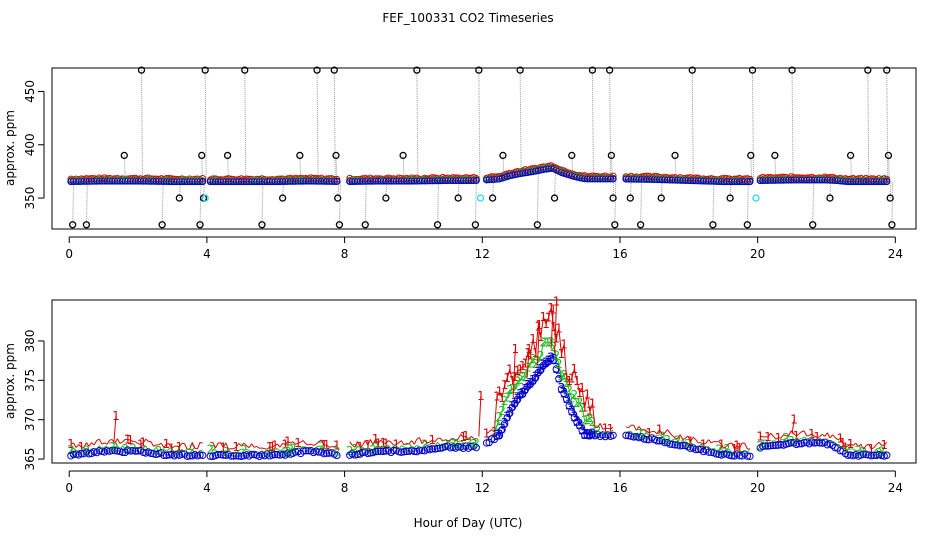 This screenshot has width=936, height=540. What do you see at coordinates (207, 488) in the screenshot?
I see `bottom-x-tick-label: 4` at bounding box center [207, 488].